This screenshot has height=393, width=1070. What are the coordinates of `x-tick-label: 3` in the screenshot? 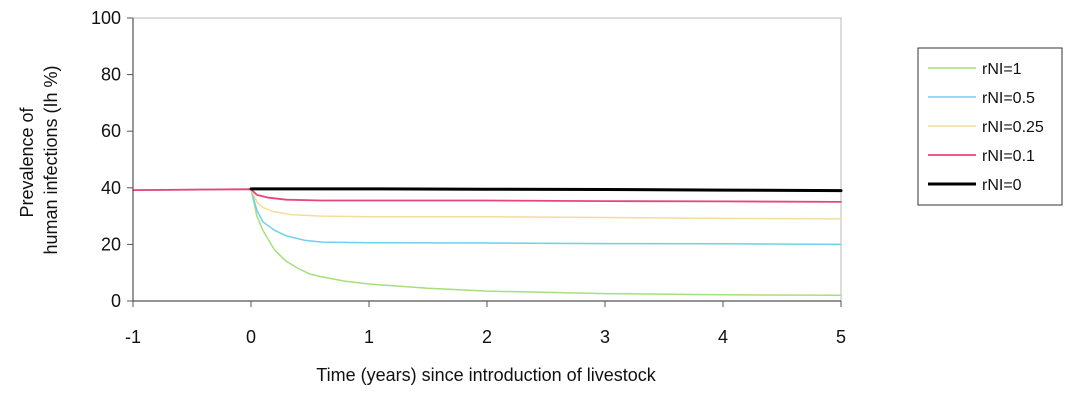 It's located at (605, 337).